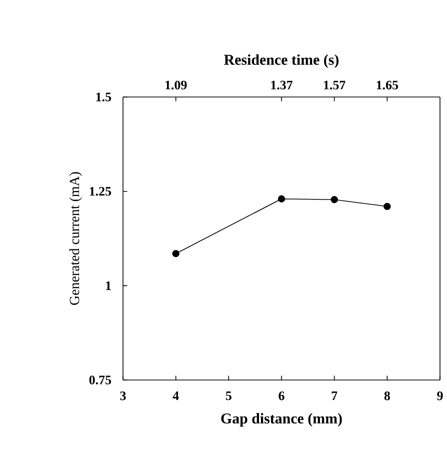  Describe the element at coordinates (176, 85) in the screenshot. I see `annotation: 1.09` at that location.